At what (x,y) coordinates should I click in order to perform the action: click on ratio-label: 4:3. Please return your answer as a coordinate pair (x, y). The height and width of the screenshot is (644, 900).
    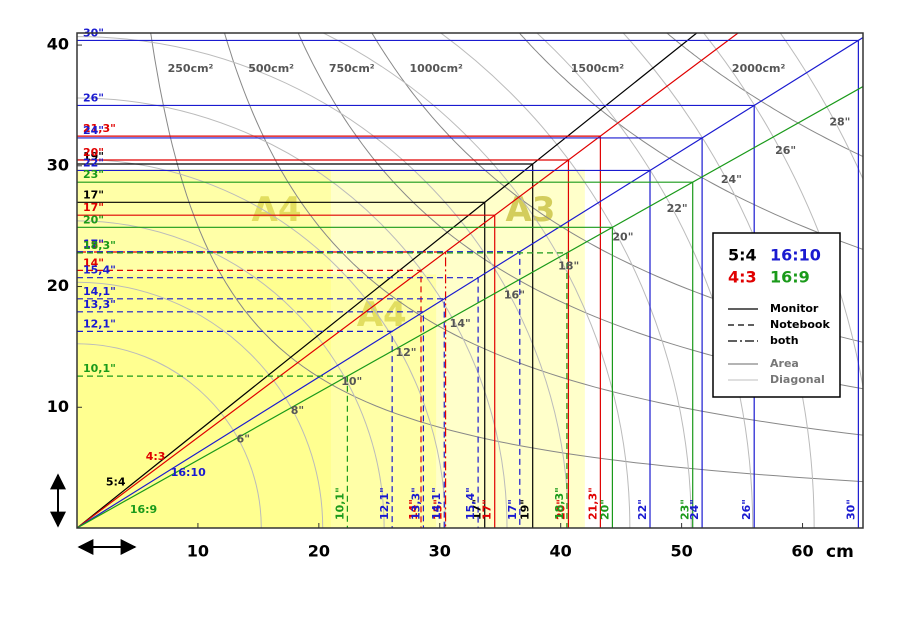
    Looking at the image, I should click on (156, 456).